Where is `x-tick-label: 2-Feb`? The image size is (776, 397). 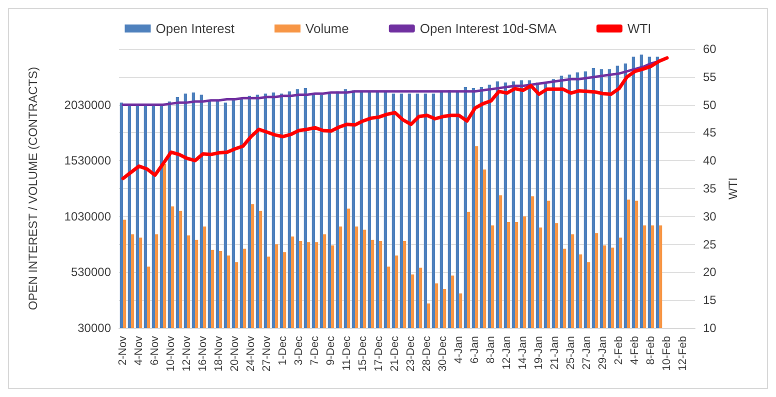 x-tick-label: 2-Feb is located at coordinates (619, 350).